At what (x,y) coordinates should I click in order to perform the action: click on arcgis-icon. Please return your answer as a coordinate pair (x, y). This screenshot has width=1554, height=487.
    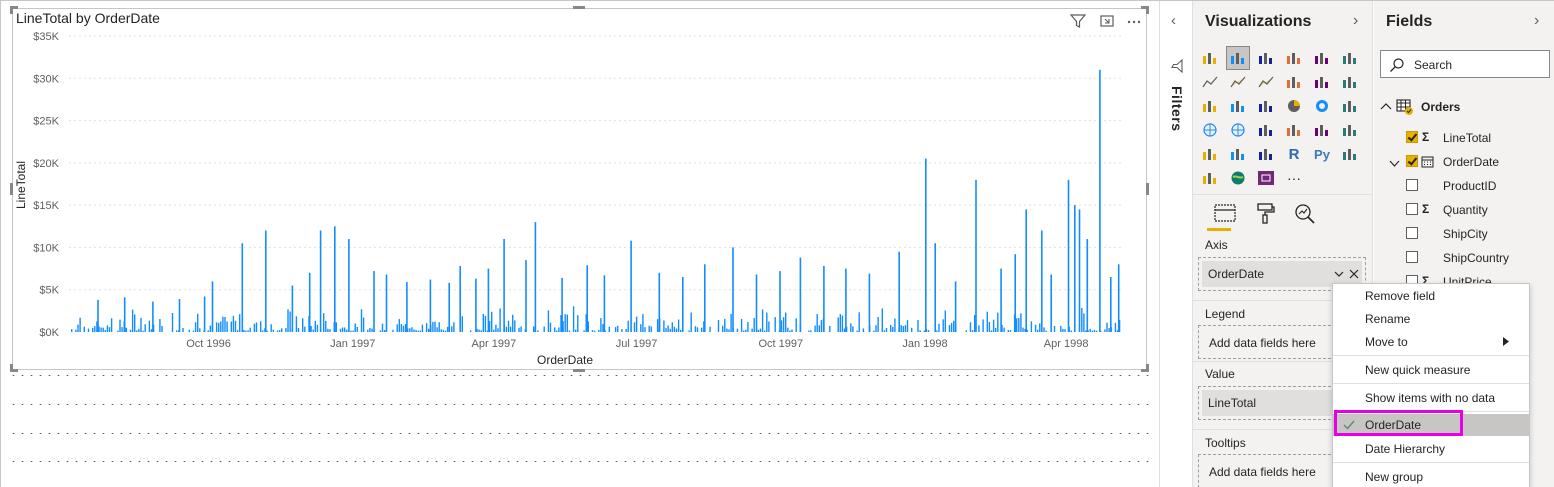
    Looking at the image, I should click on (1238, 178).